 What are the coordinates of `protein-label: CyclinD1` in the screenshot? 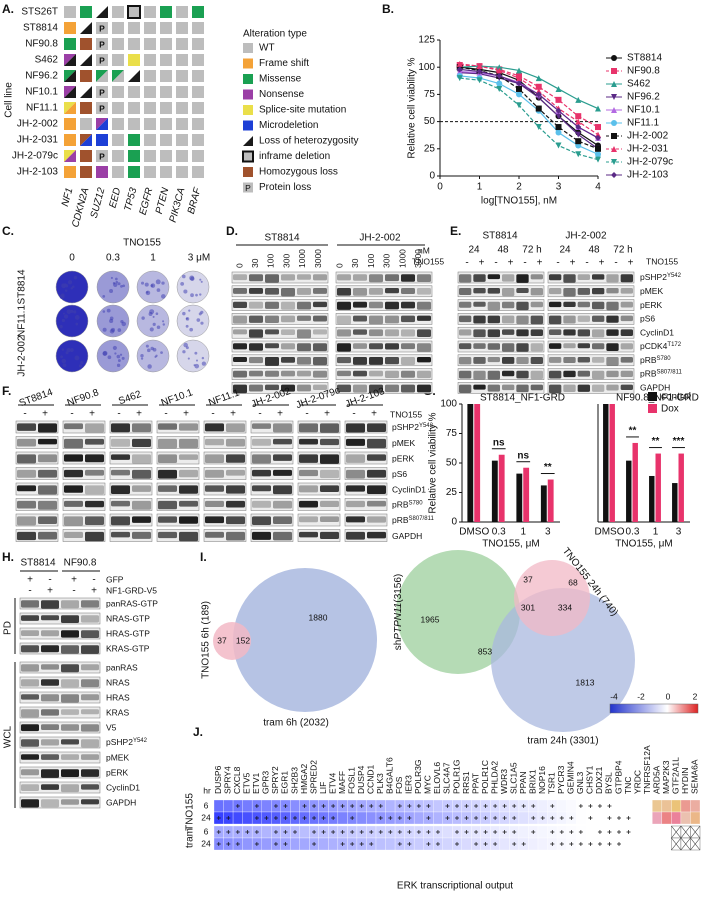 It's located at (409, 489).